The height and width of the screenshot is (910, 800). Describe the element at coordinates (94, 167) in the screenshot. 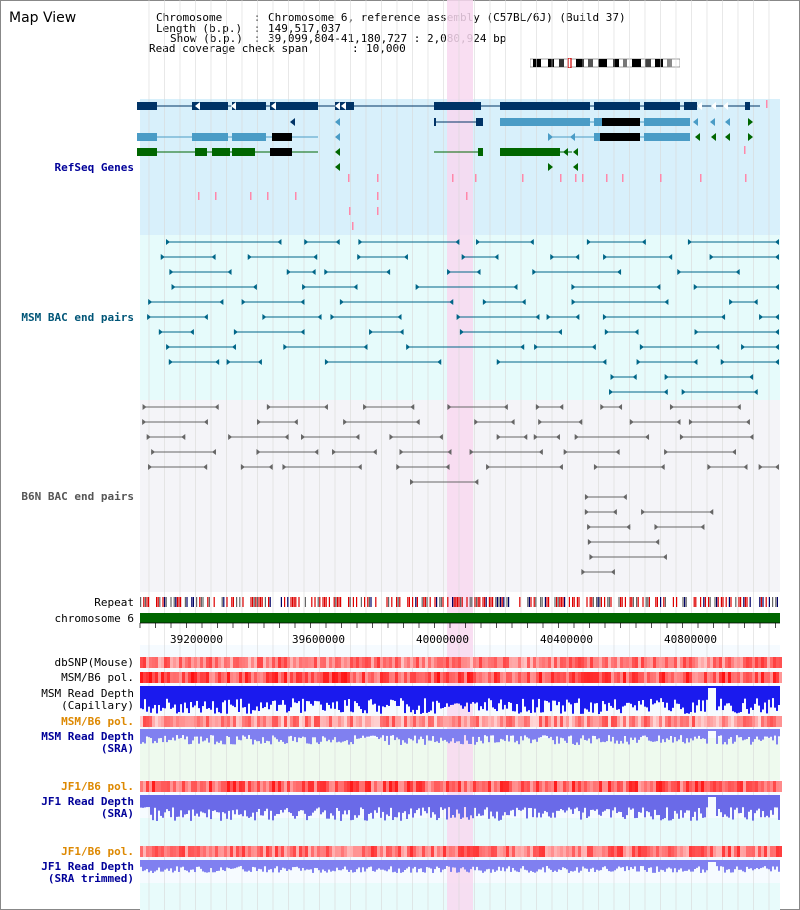

I see `track-label-refseq-genes: RefSeq Genes` at that location.